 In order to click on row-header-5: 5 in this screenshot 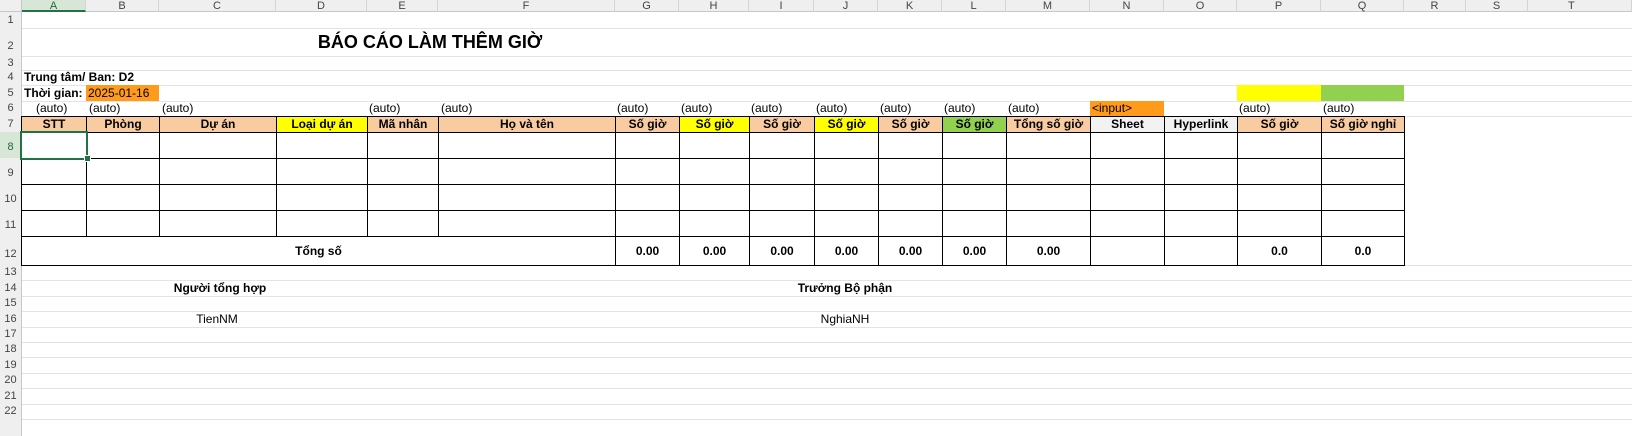, I will do `click(10, 93)`.